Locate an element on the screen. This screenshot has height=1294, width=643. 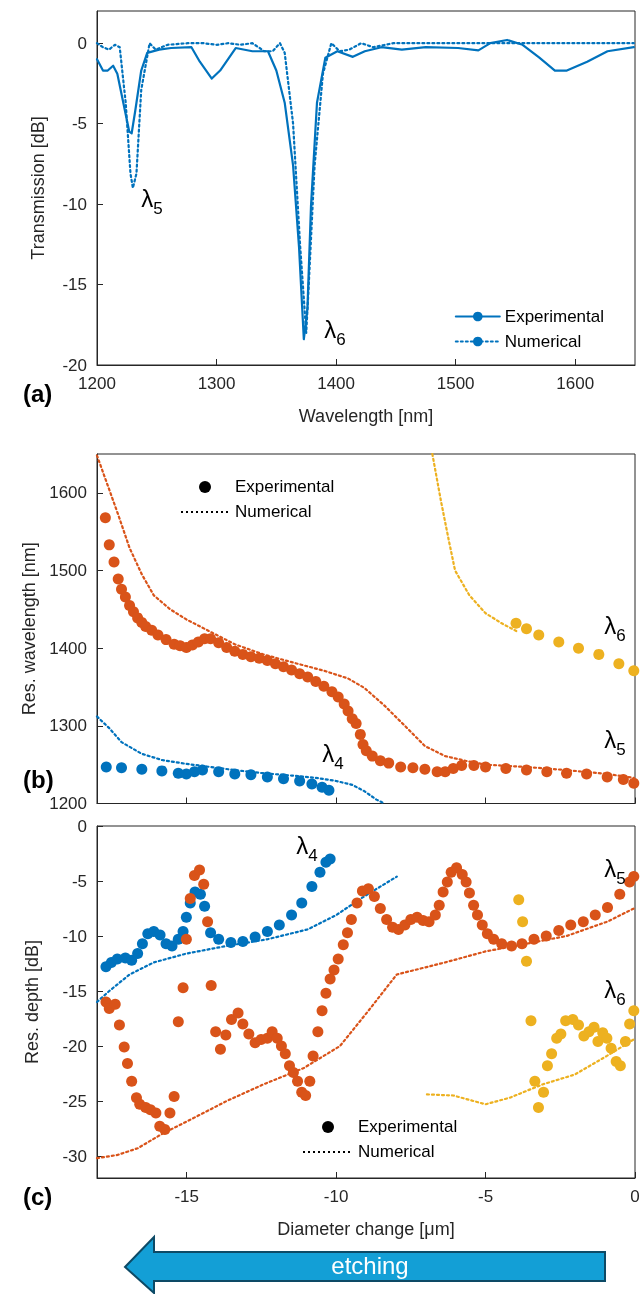
x-axis-title: Wavelength [nm] is located at coordinates (366, 416).